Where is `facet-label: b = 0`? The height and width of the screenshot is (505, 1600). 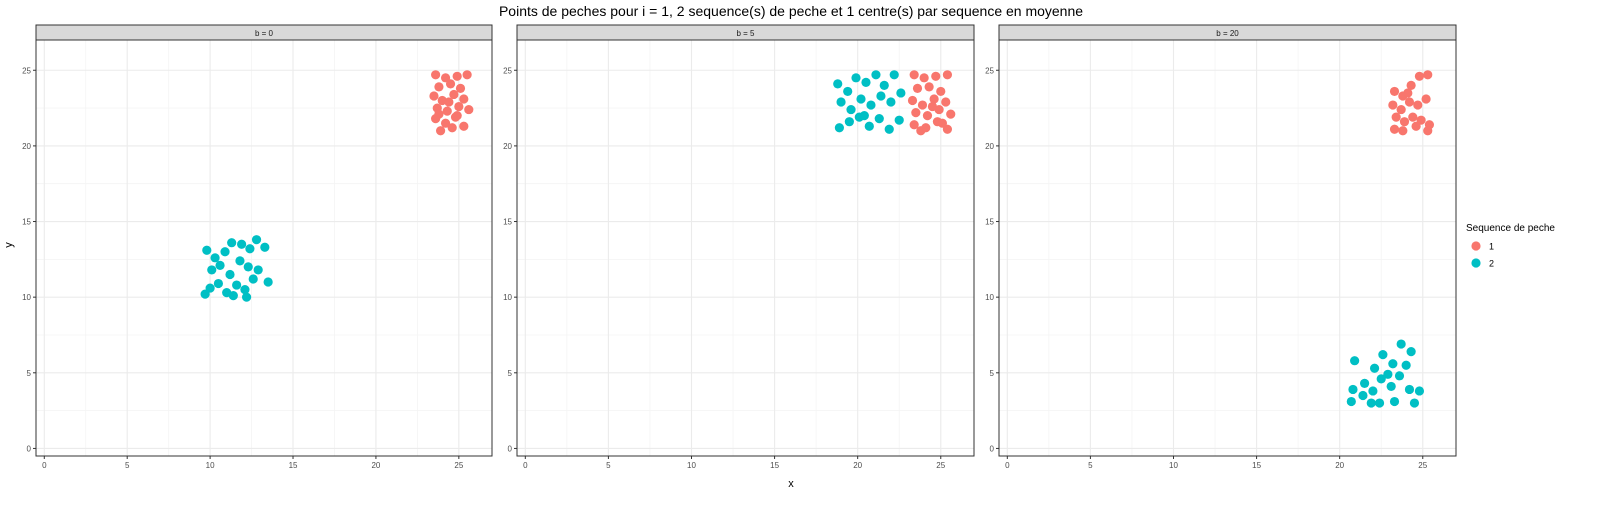
facet-label: b = 0 is located at coordinates (264, 33).